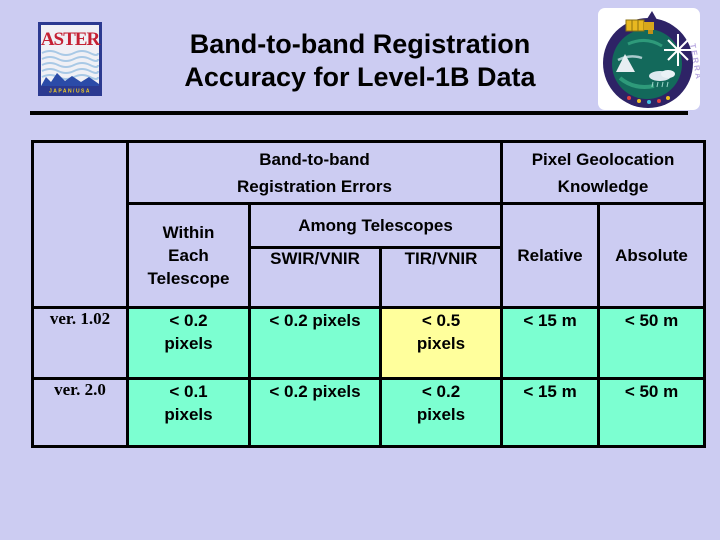  Describe the element at coordinates (375, 225) in the screenshot. I see `col-header-among-telescopes: Among Telescopes` at that location.